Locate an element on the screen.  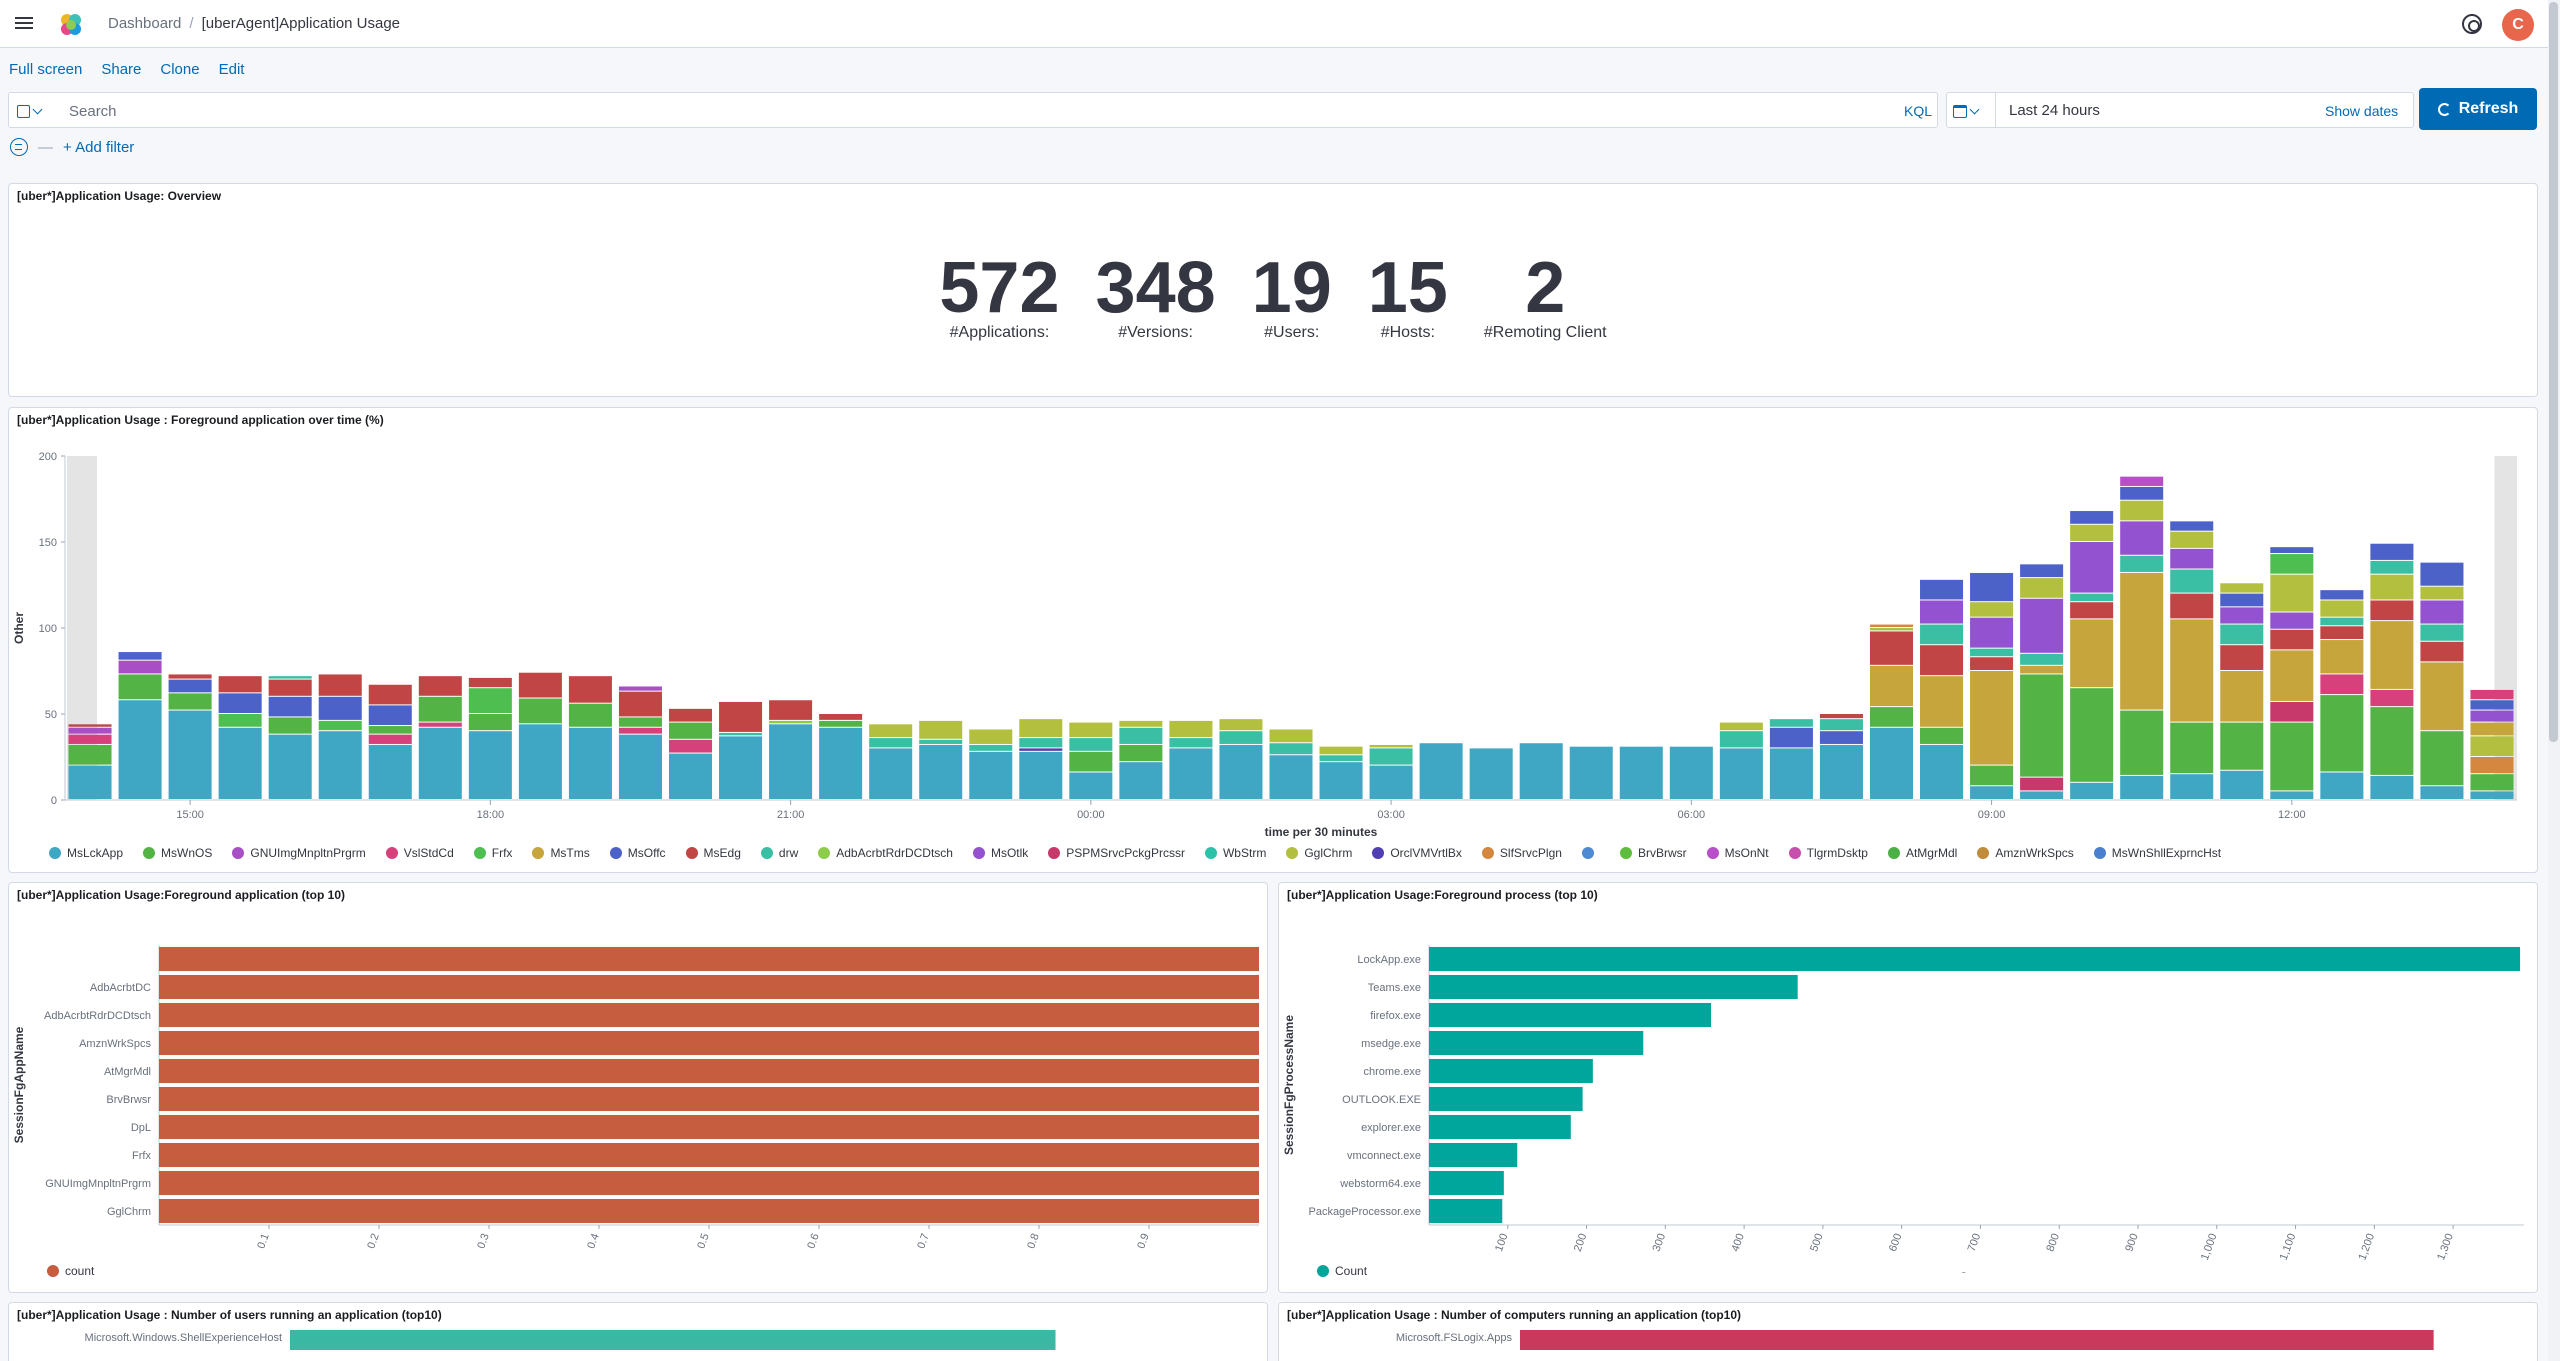
legend-item: MsWnOS is located at coordinates (177, 853).